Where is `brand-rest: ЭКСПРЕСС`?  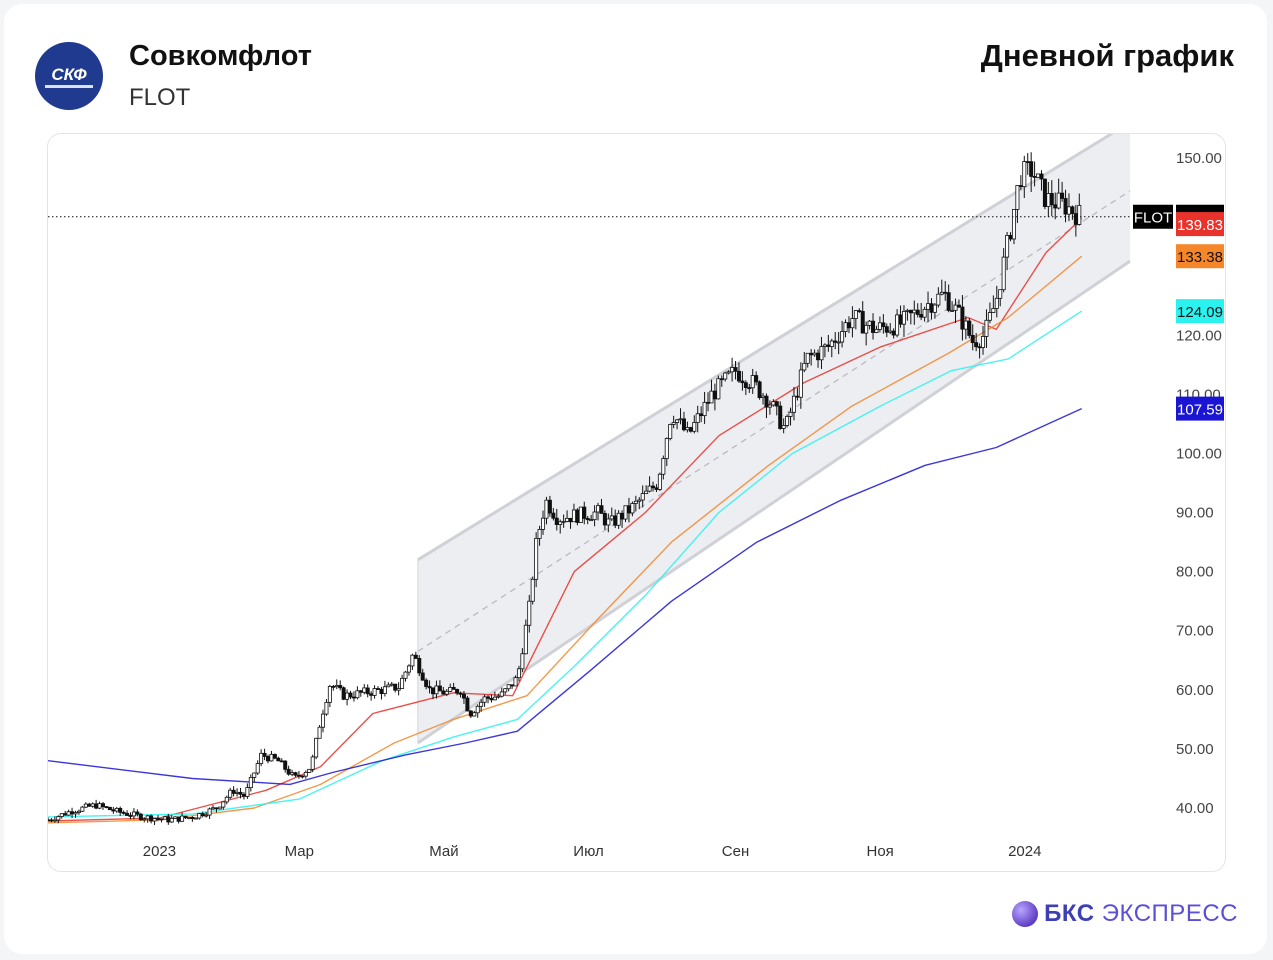
brand-rest: ЭКСПРЕСС is located at coordinates (1169, 913).